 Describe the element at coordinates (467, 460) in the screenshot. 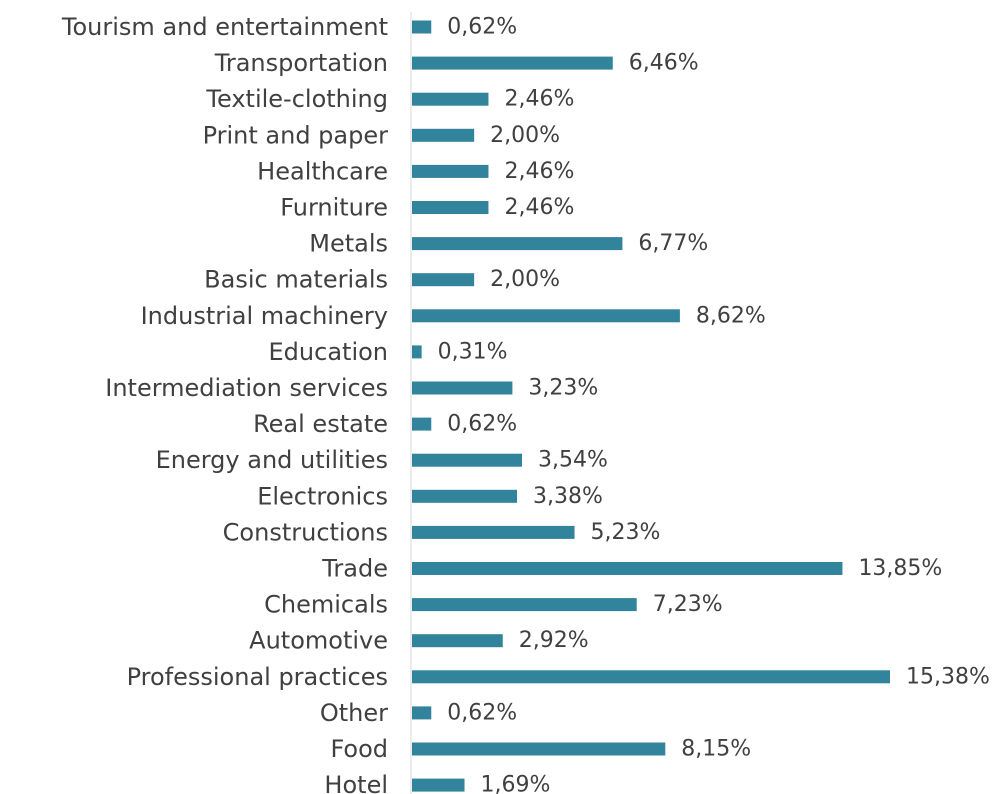

I see `bar-energy-and-utilities` at that location.